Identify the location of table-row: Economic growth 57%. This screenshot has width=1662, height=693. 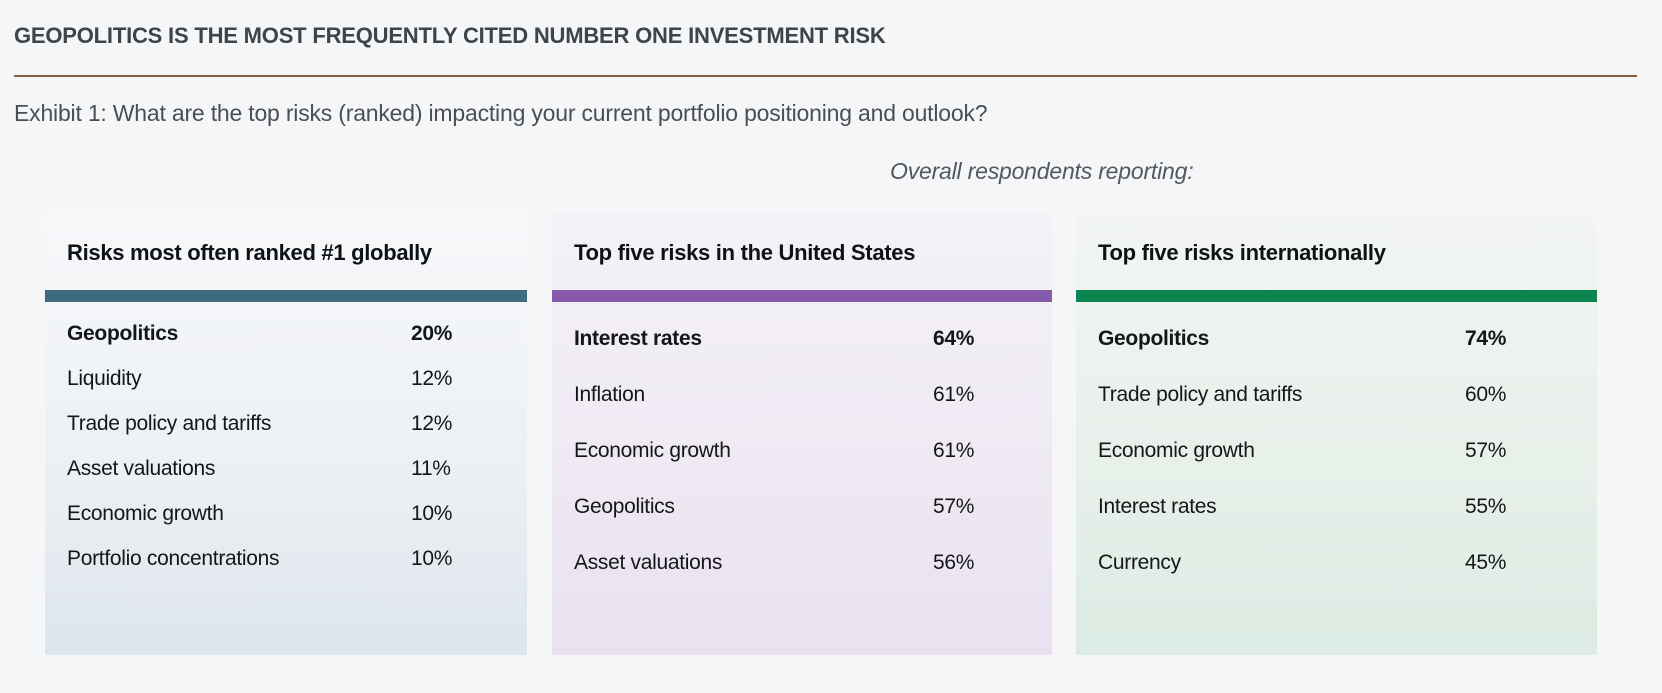
(1336, 451).